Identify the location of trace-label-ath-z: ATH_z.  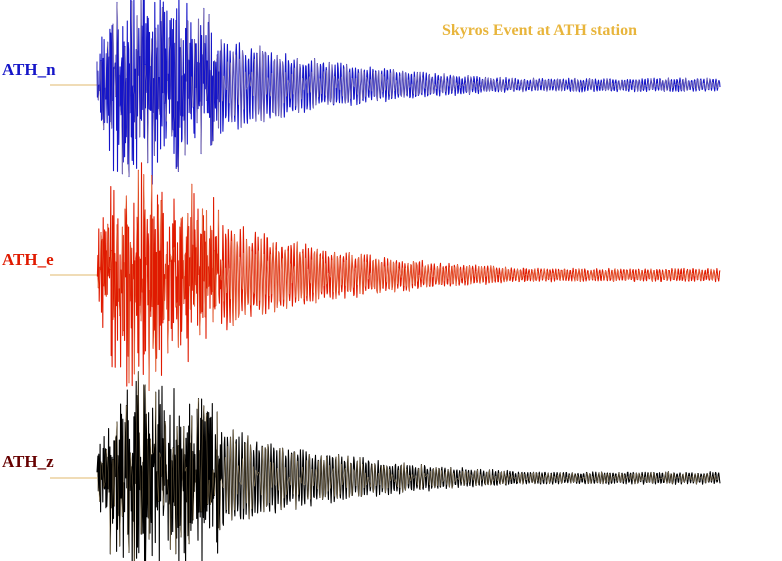
(28, 461).